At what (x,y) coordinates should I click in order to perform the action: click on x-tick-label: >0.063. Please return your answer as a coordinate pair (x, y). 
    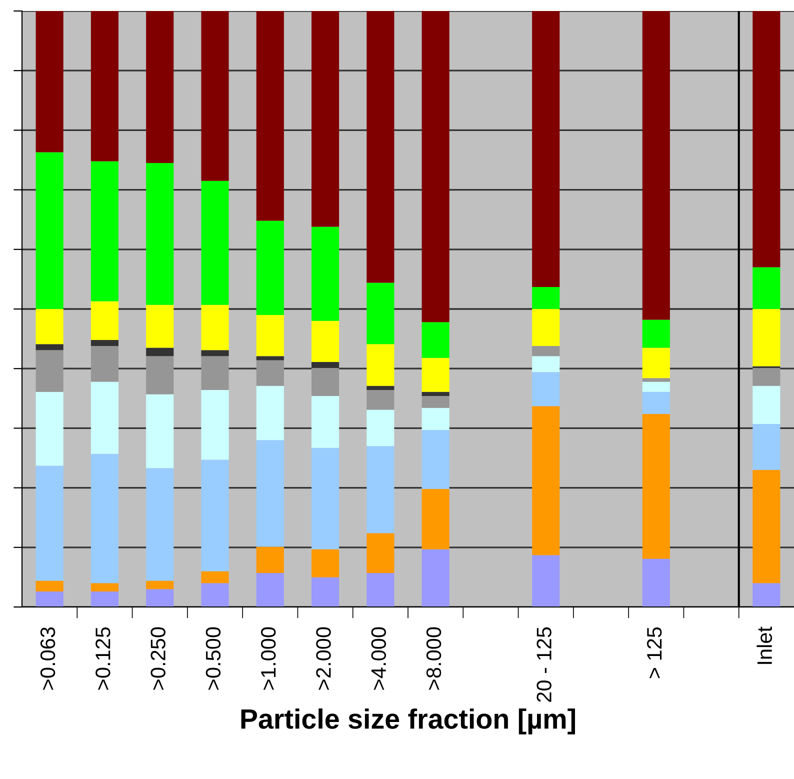
    Looking at the image, I should click on (48, 658).